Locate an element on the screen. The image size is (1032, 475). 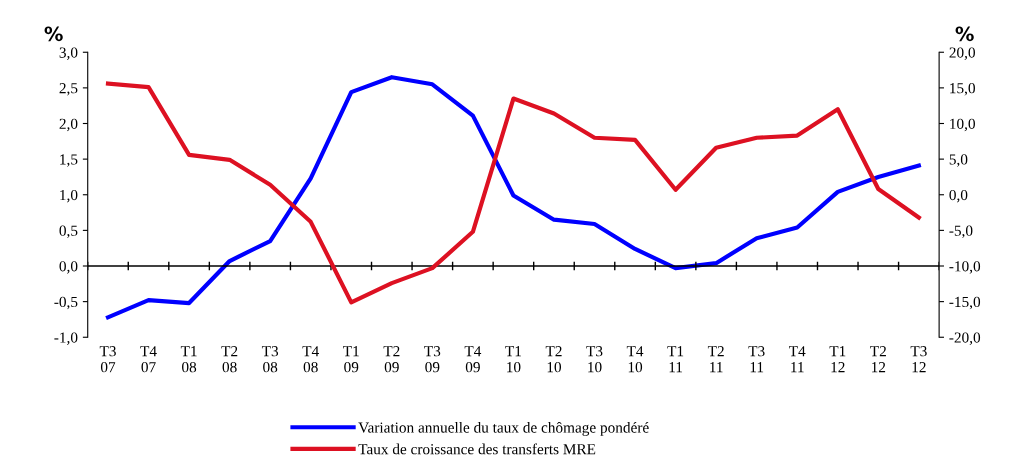
y-tick-label: 2,0 is located at coordinates (68, 125).